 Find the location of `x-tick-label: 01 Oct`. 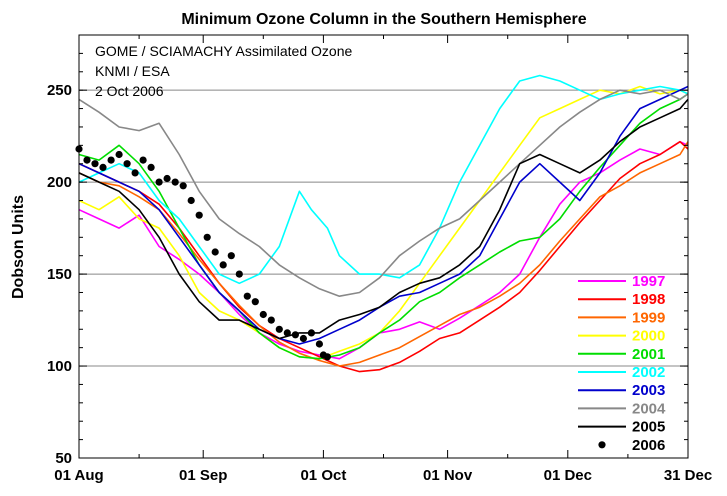

x-tick-label: 01 Oct is located at coordinates (323, 475).